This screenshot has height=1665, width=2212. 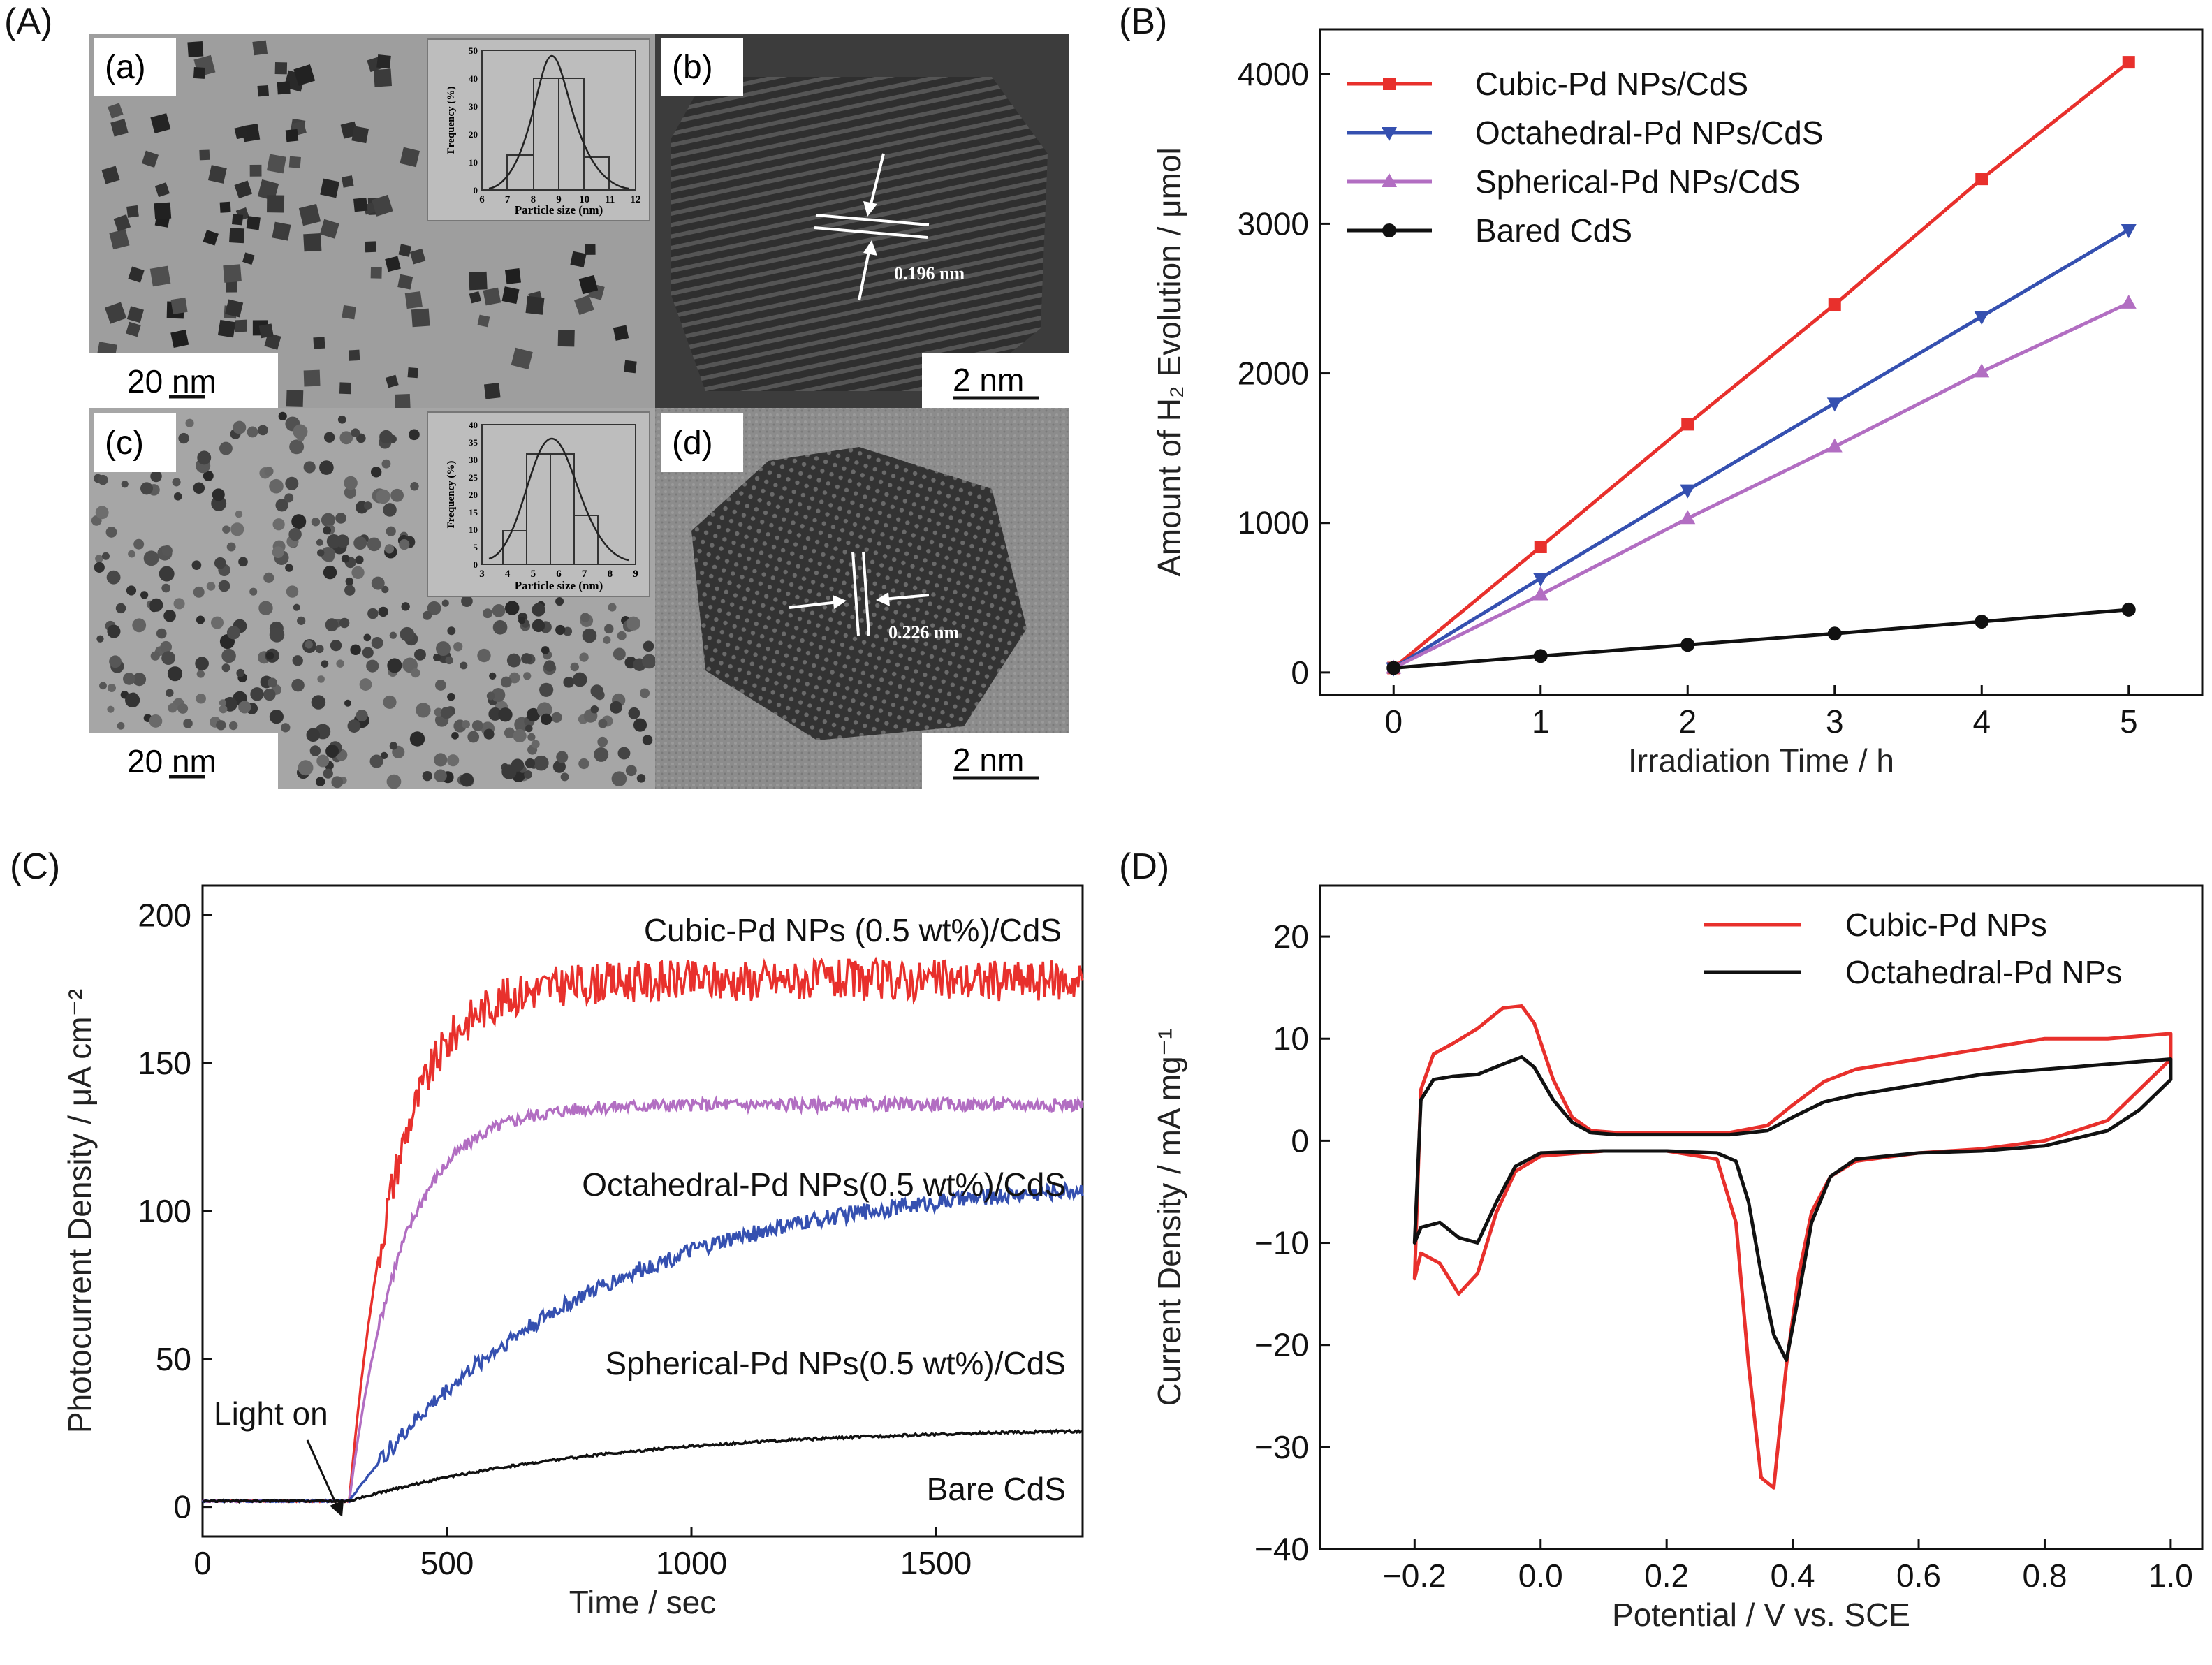 What do you see at coordinates (126, 68) in the screenshot?
I see `subpanel-a-label: (a)` at bounding box center [126, 68].